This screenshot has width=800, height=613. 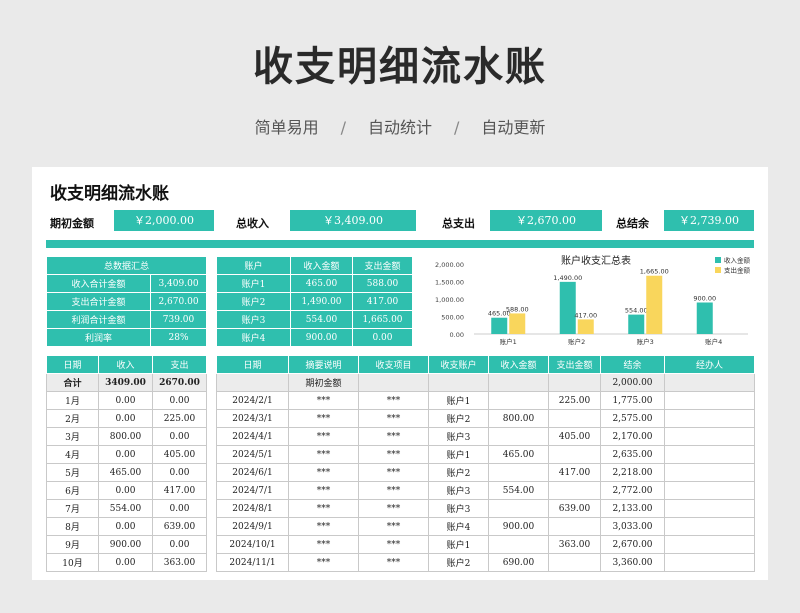 I want to click on monthly-cell-expense: 639.00, so click(x=179, y=526).